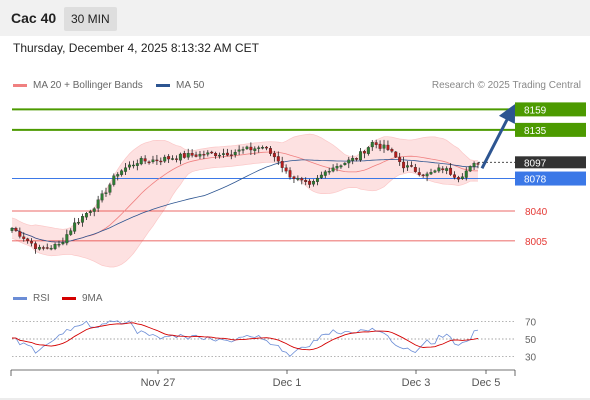  Describe the element at coordinates (190, 85) in the screenshot. I see `legend-ma50-label: MA 50` at that location.